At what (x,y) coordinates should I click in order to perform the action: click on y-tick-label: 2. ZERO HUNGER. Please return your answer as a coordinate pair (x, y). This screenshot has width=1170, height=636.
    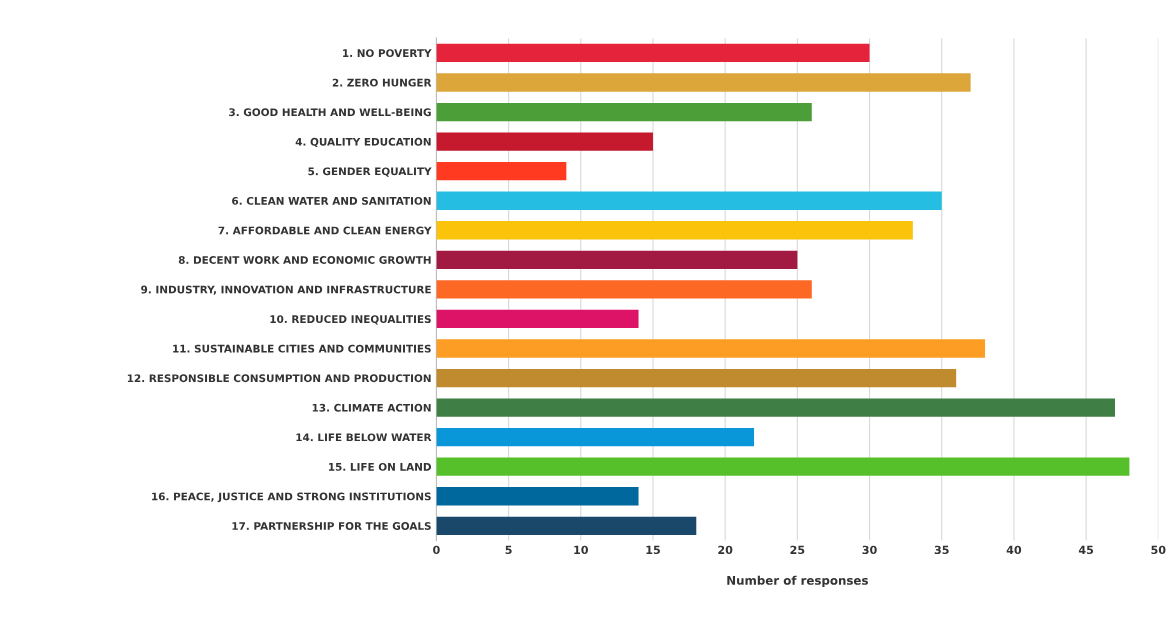
    Looking at the image, I should click on (382, 82).